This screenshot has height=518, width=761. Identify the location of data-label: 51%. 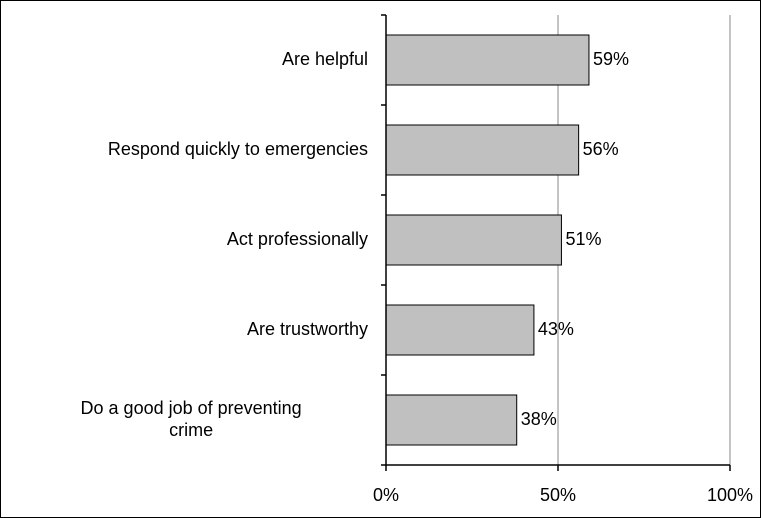
(583, 239).